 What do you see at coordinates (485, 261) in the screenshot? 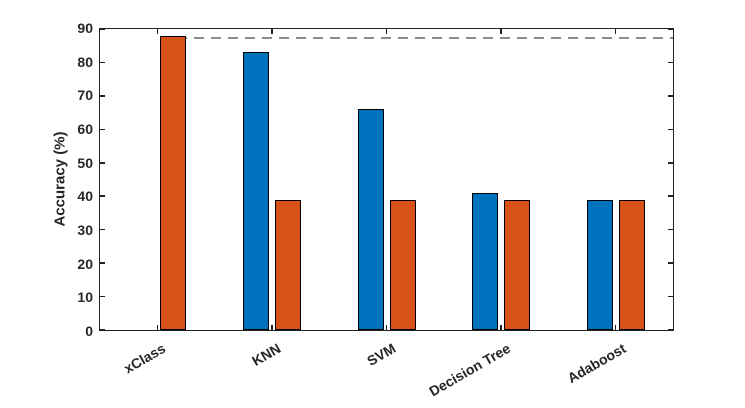
I see `bar-decision-tree-series-blue` at bounding box center [485, 261].